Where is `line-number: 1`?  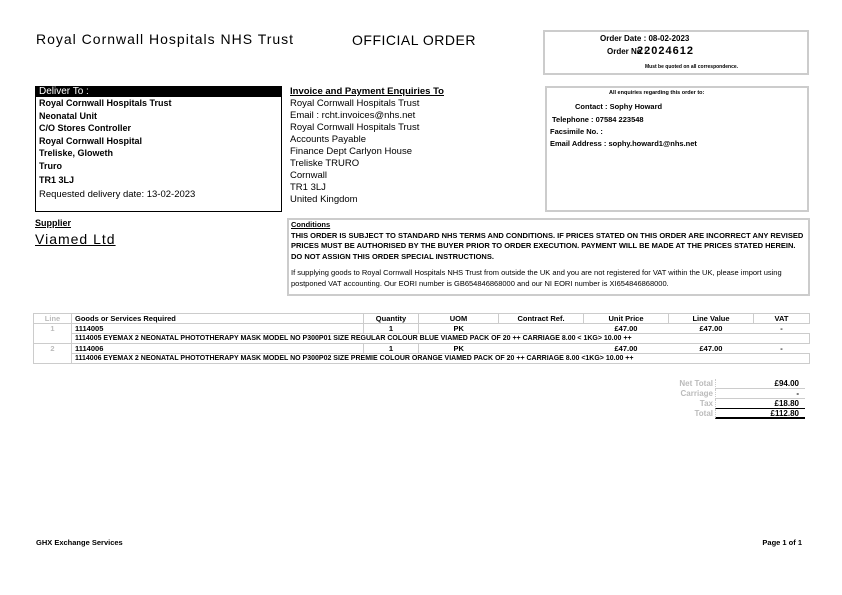
line-number: 1 is located at coordinates (52, 333).